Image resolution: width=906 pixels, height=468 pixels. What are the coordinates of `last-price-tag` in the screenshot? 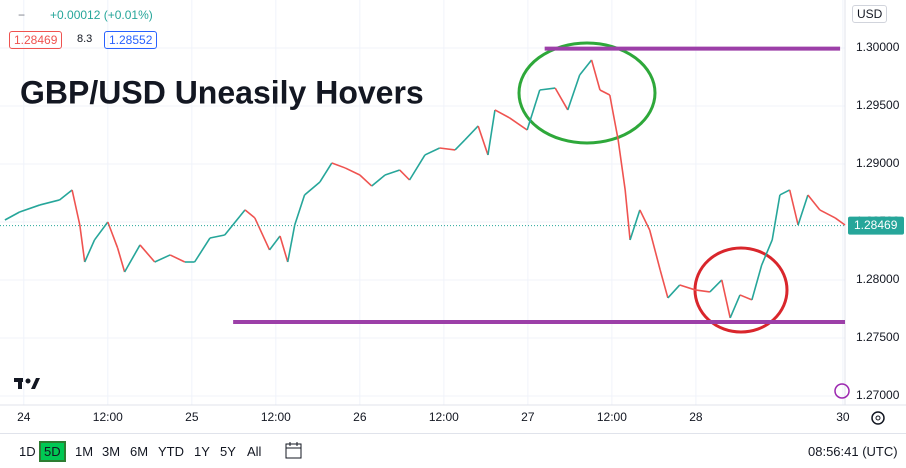 It's located at (876, 225).